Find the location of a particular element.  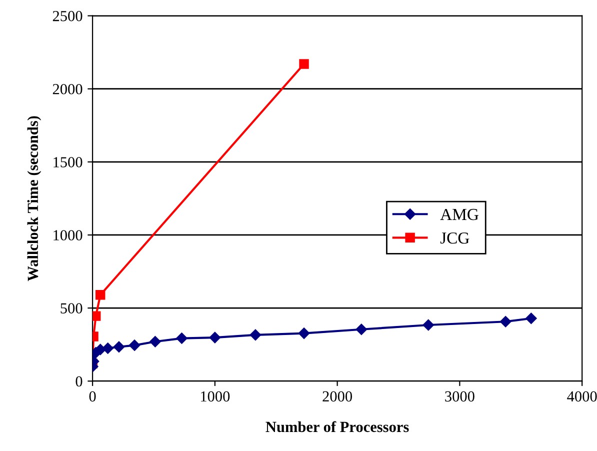

legend-label: JCG is located at coordinates (455, 238).